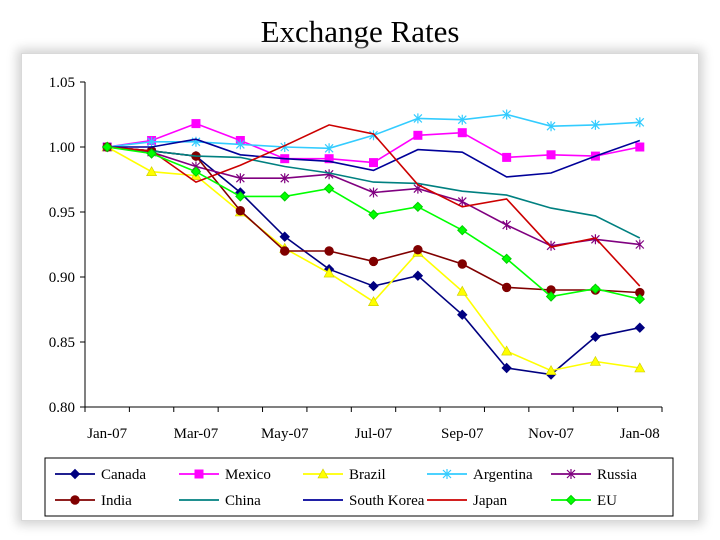 The image size is (720, 540). Describe the element at coordinates (344, 475) in the screenshot. I see `legend-item-brazil: Brazil` at that location.